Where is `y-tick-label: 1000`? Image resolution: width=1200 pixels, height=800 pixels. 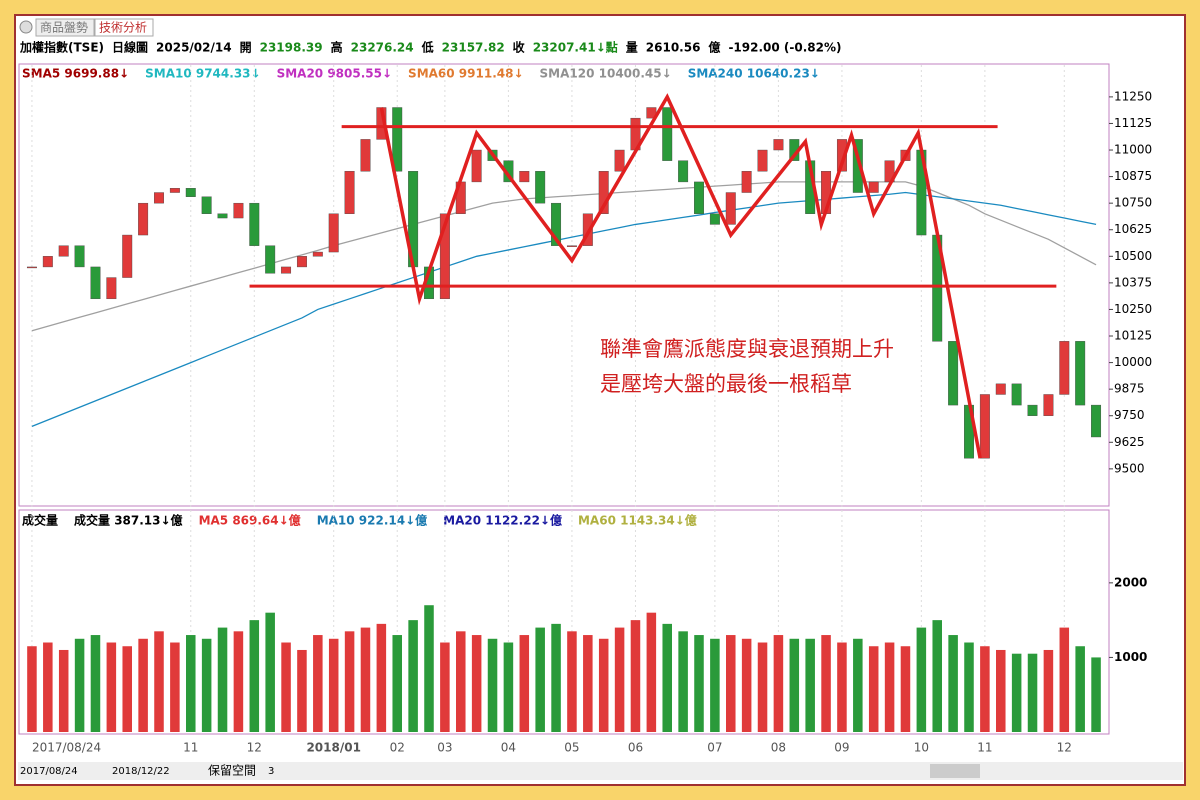
y-tick-label: 1000 is located at coordinates (1130, 657).